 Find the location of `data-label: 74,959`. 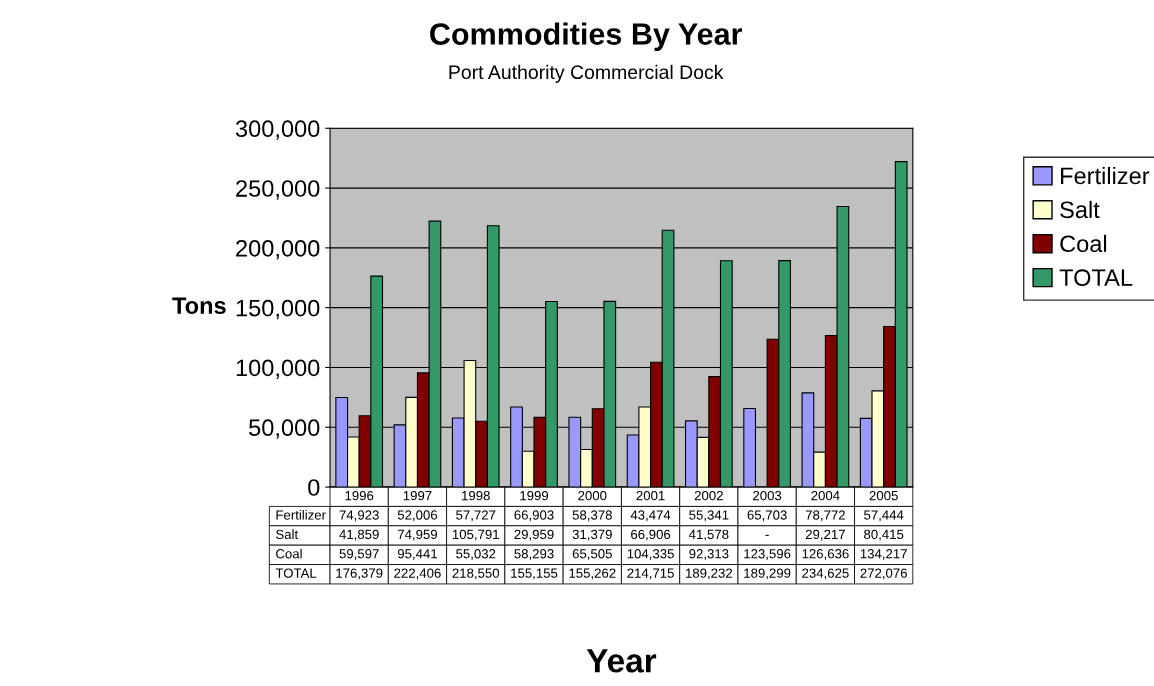

data-label: 74,959 is located at coordinates (417, 535).